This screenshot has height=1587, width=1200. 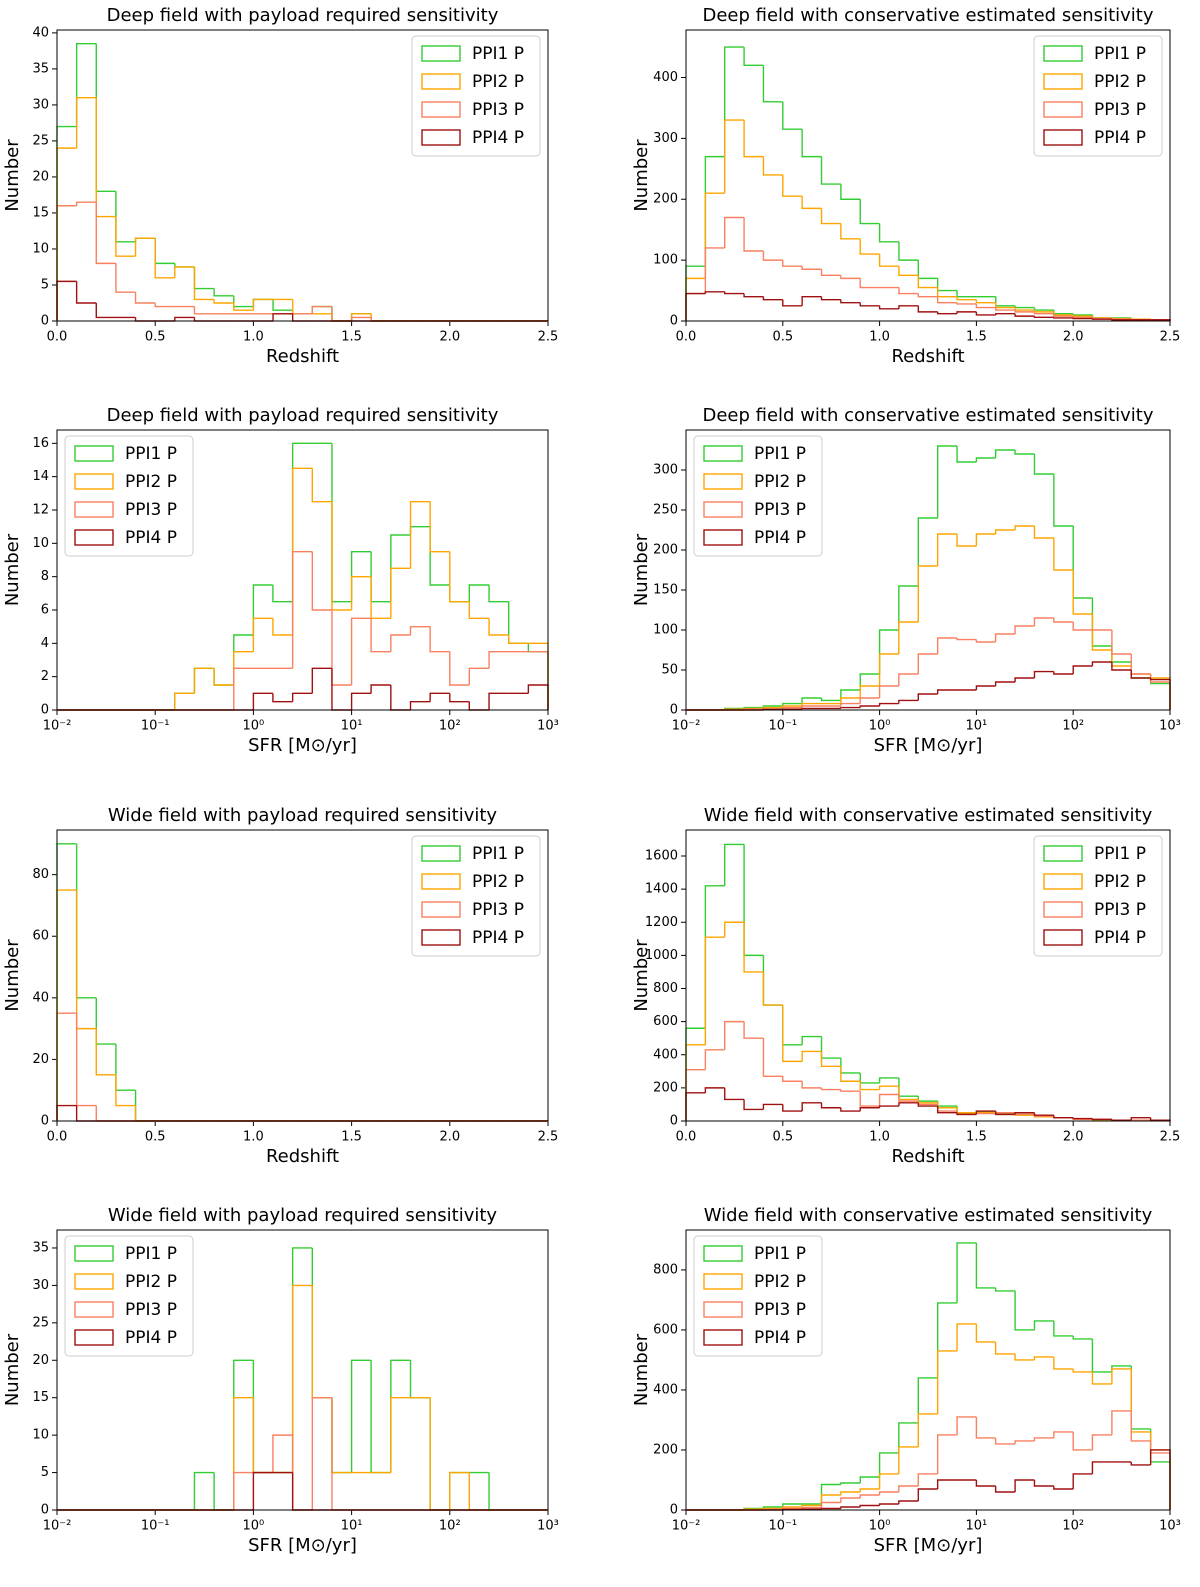 I want to click on legend-label: PPI2 P, so click(x=1120, y=82).